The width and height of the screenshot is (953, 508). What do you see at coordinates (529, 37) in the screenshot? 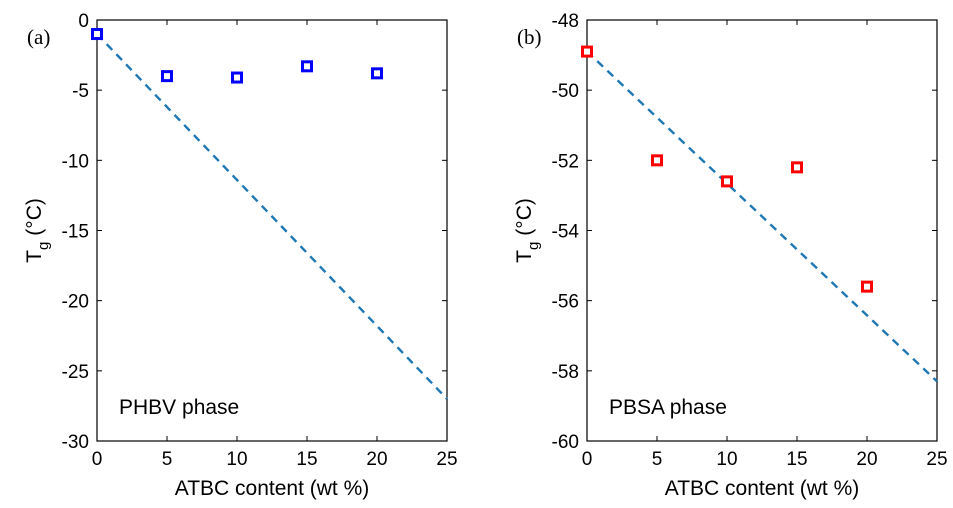
I see `panel-label: (b)` at bounding box center [529, 37].